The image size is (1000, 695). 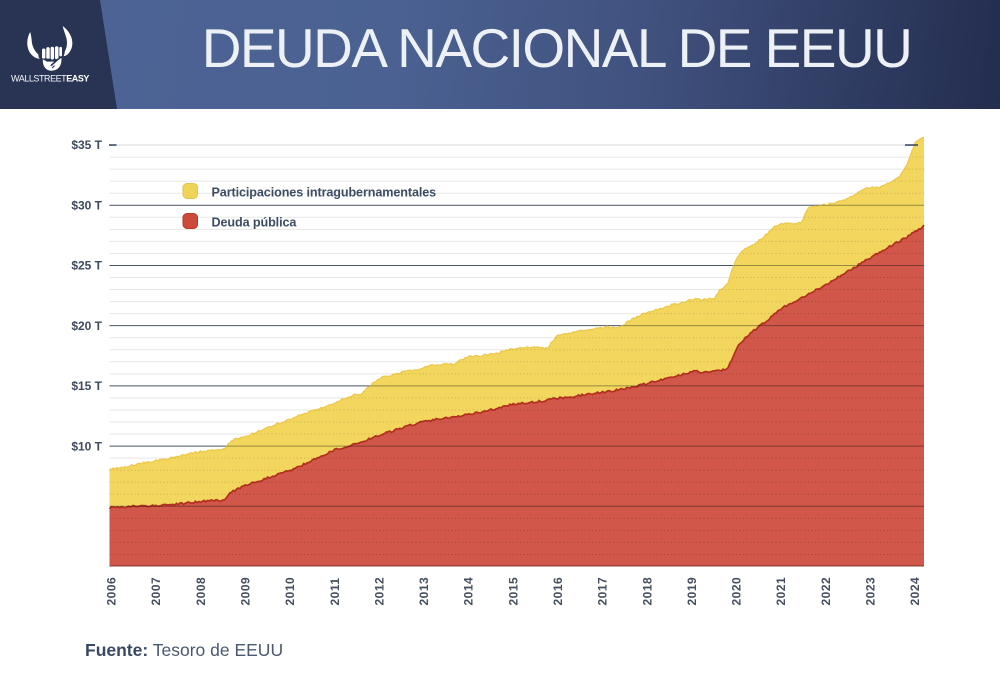 I want to click on svg-text: 2020, so click(x=737, y=591).